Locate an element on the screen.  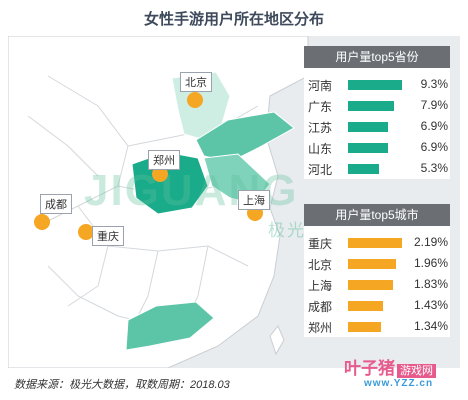
city-name: 重庆 is located at coordinates (320, 244).